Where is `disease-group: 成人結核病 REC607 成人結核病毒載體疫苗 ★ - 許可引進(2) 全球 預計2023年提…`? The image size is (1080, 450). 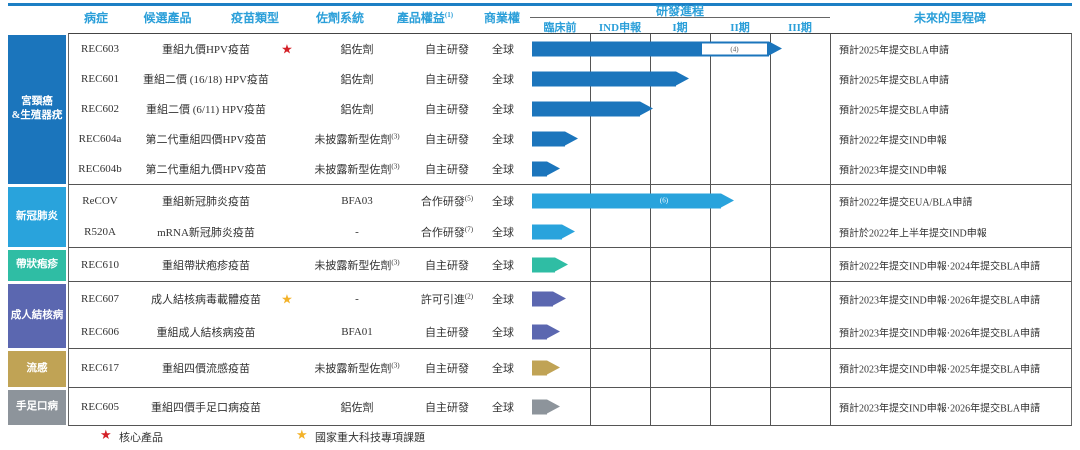 disease-group: 成人結核病 REC607 成人結核病毒載體疫苗 ★ - 許可引進(2) 全球 預計2023年提… is located at coordinates (540, 315).